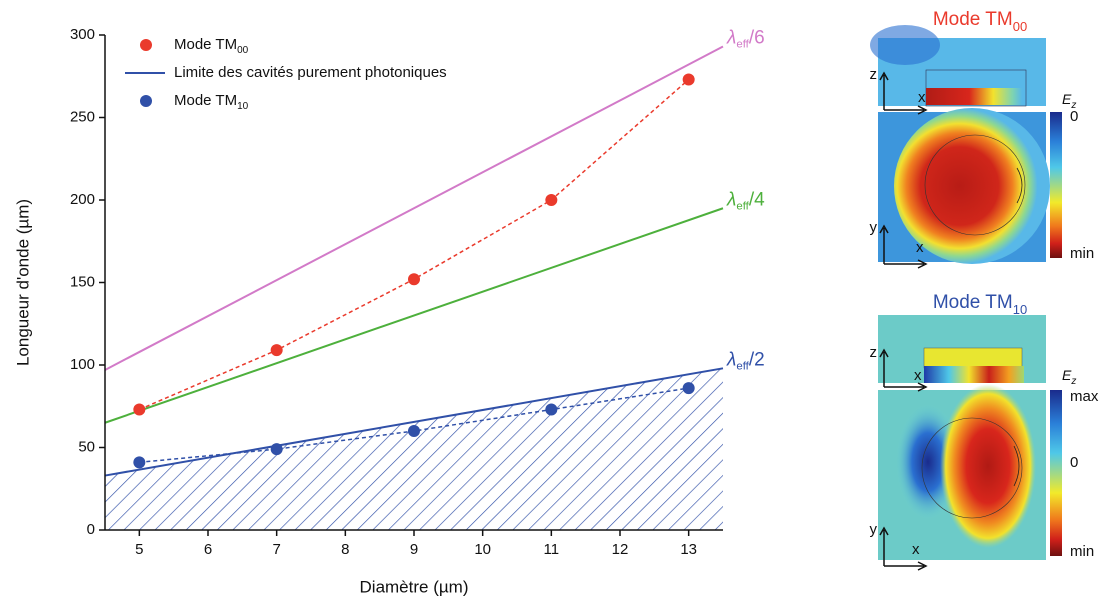 The height and width of the screenshot is (604, 1109). What do you see at coordinates (82, 34) in the screenshot?
I see `y-tick-label: 300` at bounding box center [82, 34].